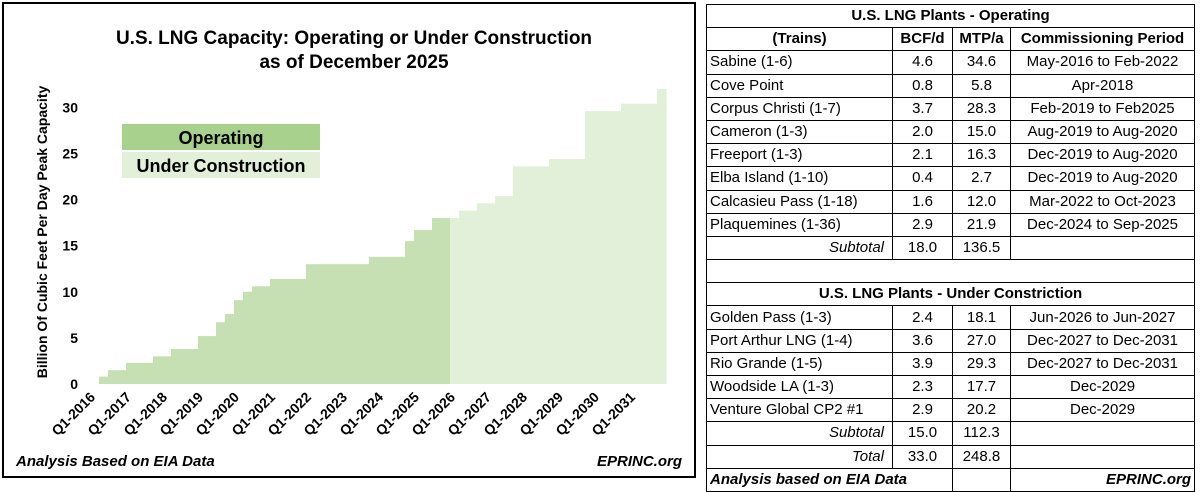 This screenshot has height=492, width=1200. I want to click on column-header: Commissioning Period, so click(1102, 39).